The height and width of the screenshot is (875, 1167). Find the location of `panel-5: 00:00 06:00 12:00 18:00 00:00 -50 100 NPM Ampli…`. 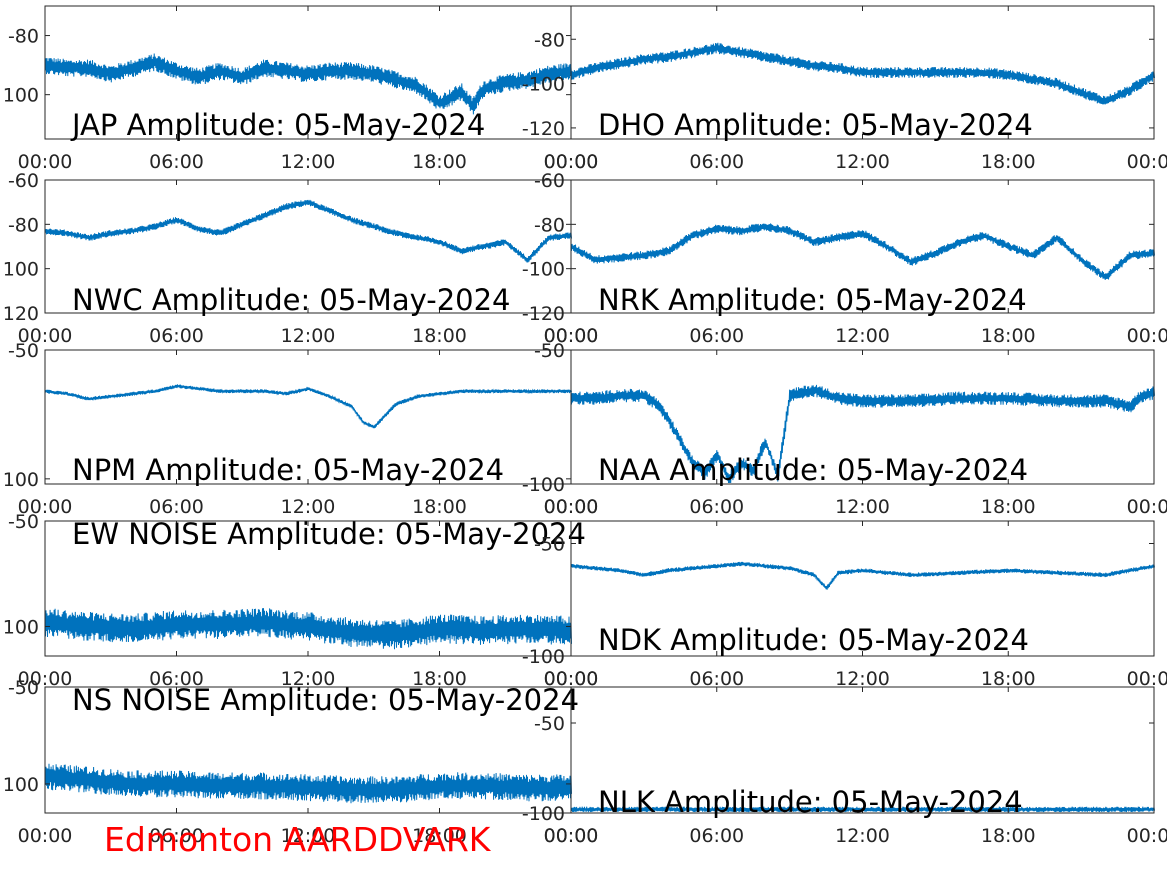

panel-5: 00:00 06:00 12:00 18:00 00:00 -50 100 NPM Ampli… is located at coordinates (301, 429).